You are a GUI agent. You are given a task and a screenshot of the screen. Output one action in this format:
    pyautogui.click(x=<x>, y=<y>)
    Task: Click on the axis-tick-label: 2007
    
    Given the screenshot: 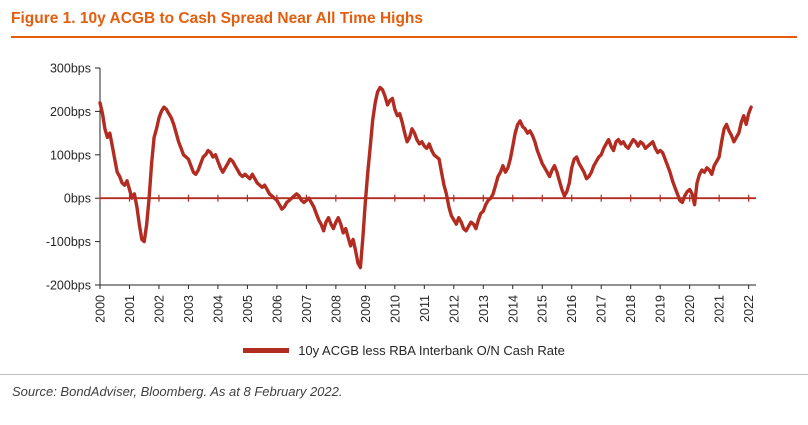 What is the action you would take?
    pyautogui.click(x=307, y=309)
    